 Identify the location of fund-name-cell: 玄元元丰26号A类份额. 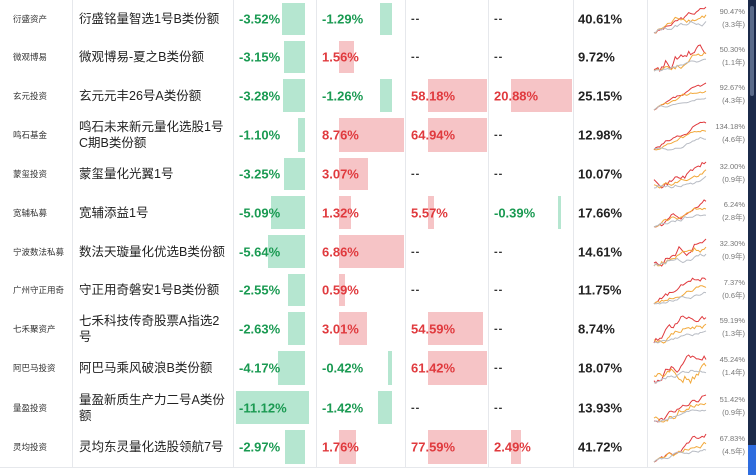
(153, 95).